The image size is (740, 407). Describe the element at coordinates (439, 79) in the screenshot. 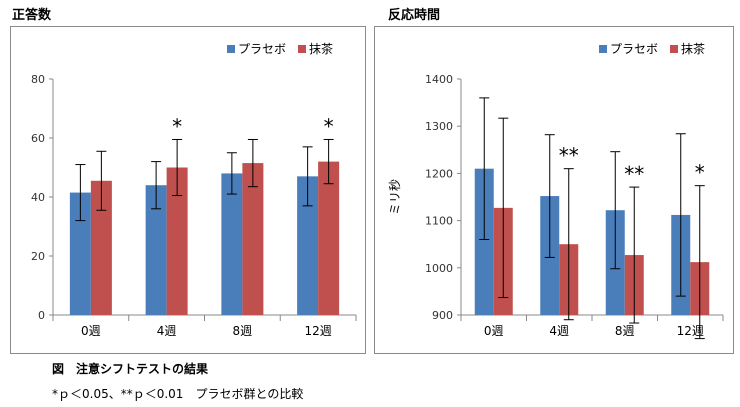

I see `y-tick-label: 1400` at that location.